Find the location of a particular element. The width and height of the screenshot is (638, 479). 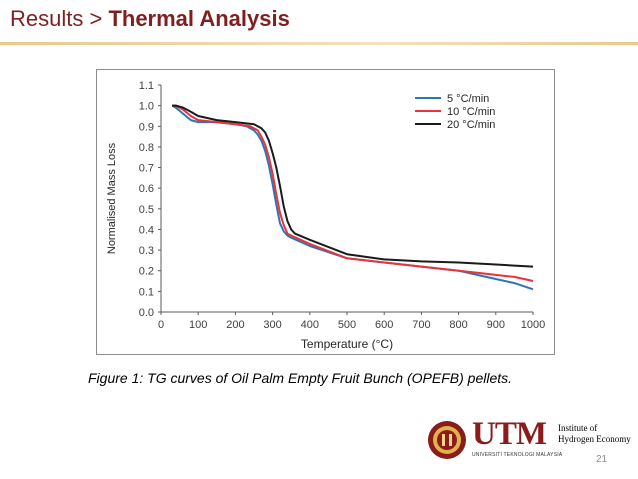

y-tick-label: 0.5 is located at coordinates (146, 210).